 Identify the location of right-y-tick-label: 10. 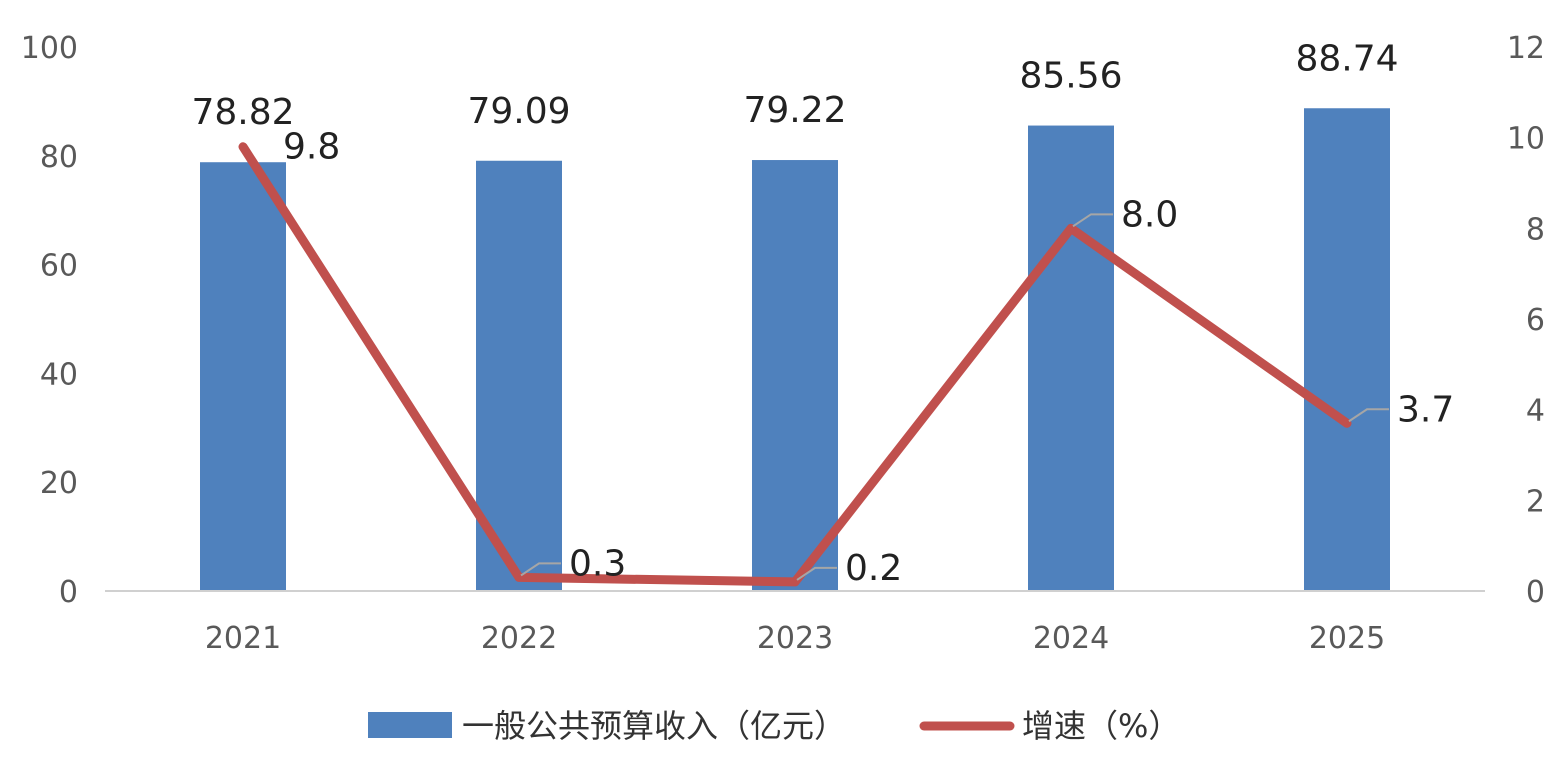
(1526, 139).